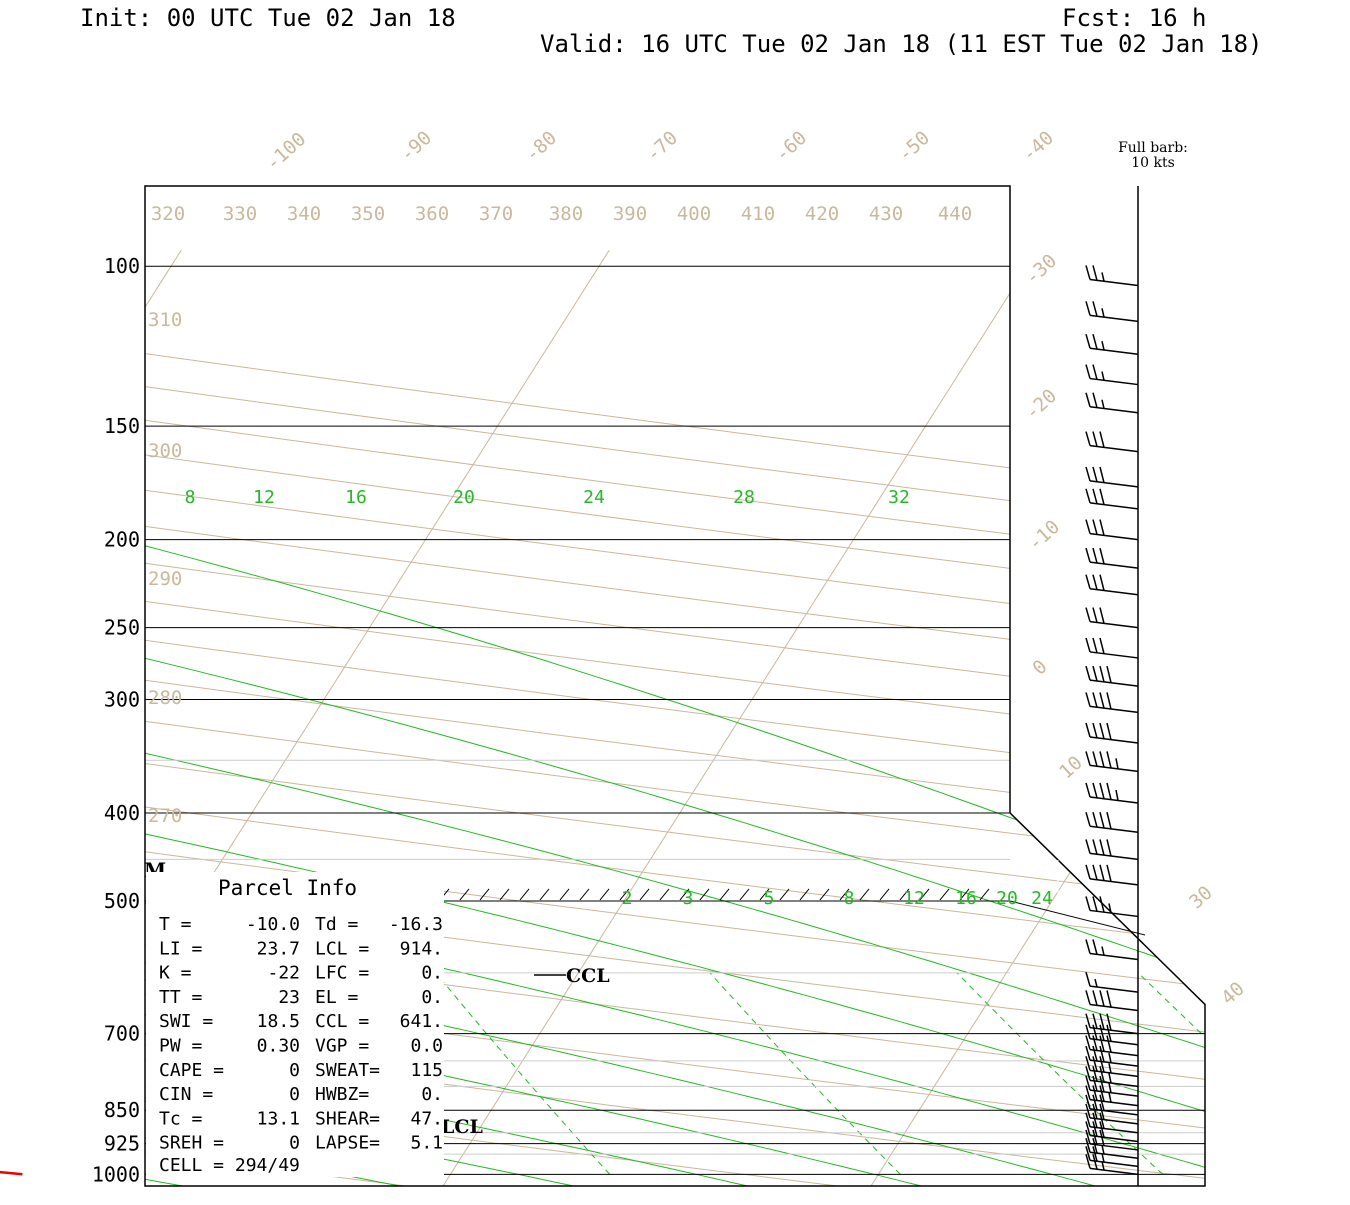 Image resolution: width=1350 pixels, height=1205 pixels. Describe the element at coordinates (426, 1118) in the screenshot. I see `parcel-value: 47.` at that location.